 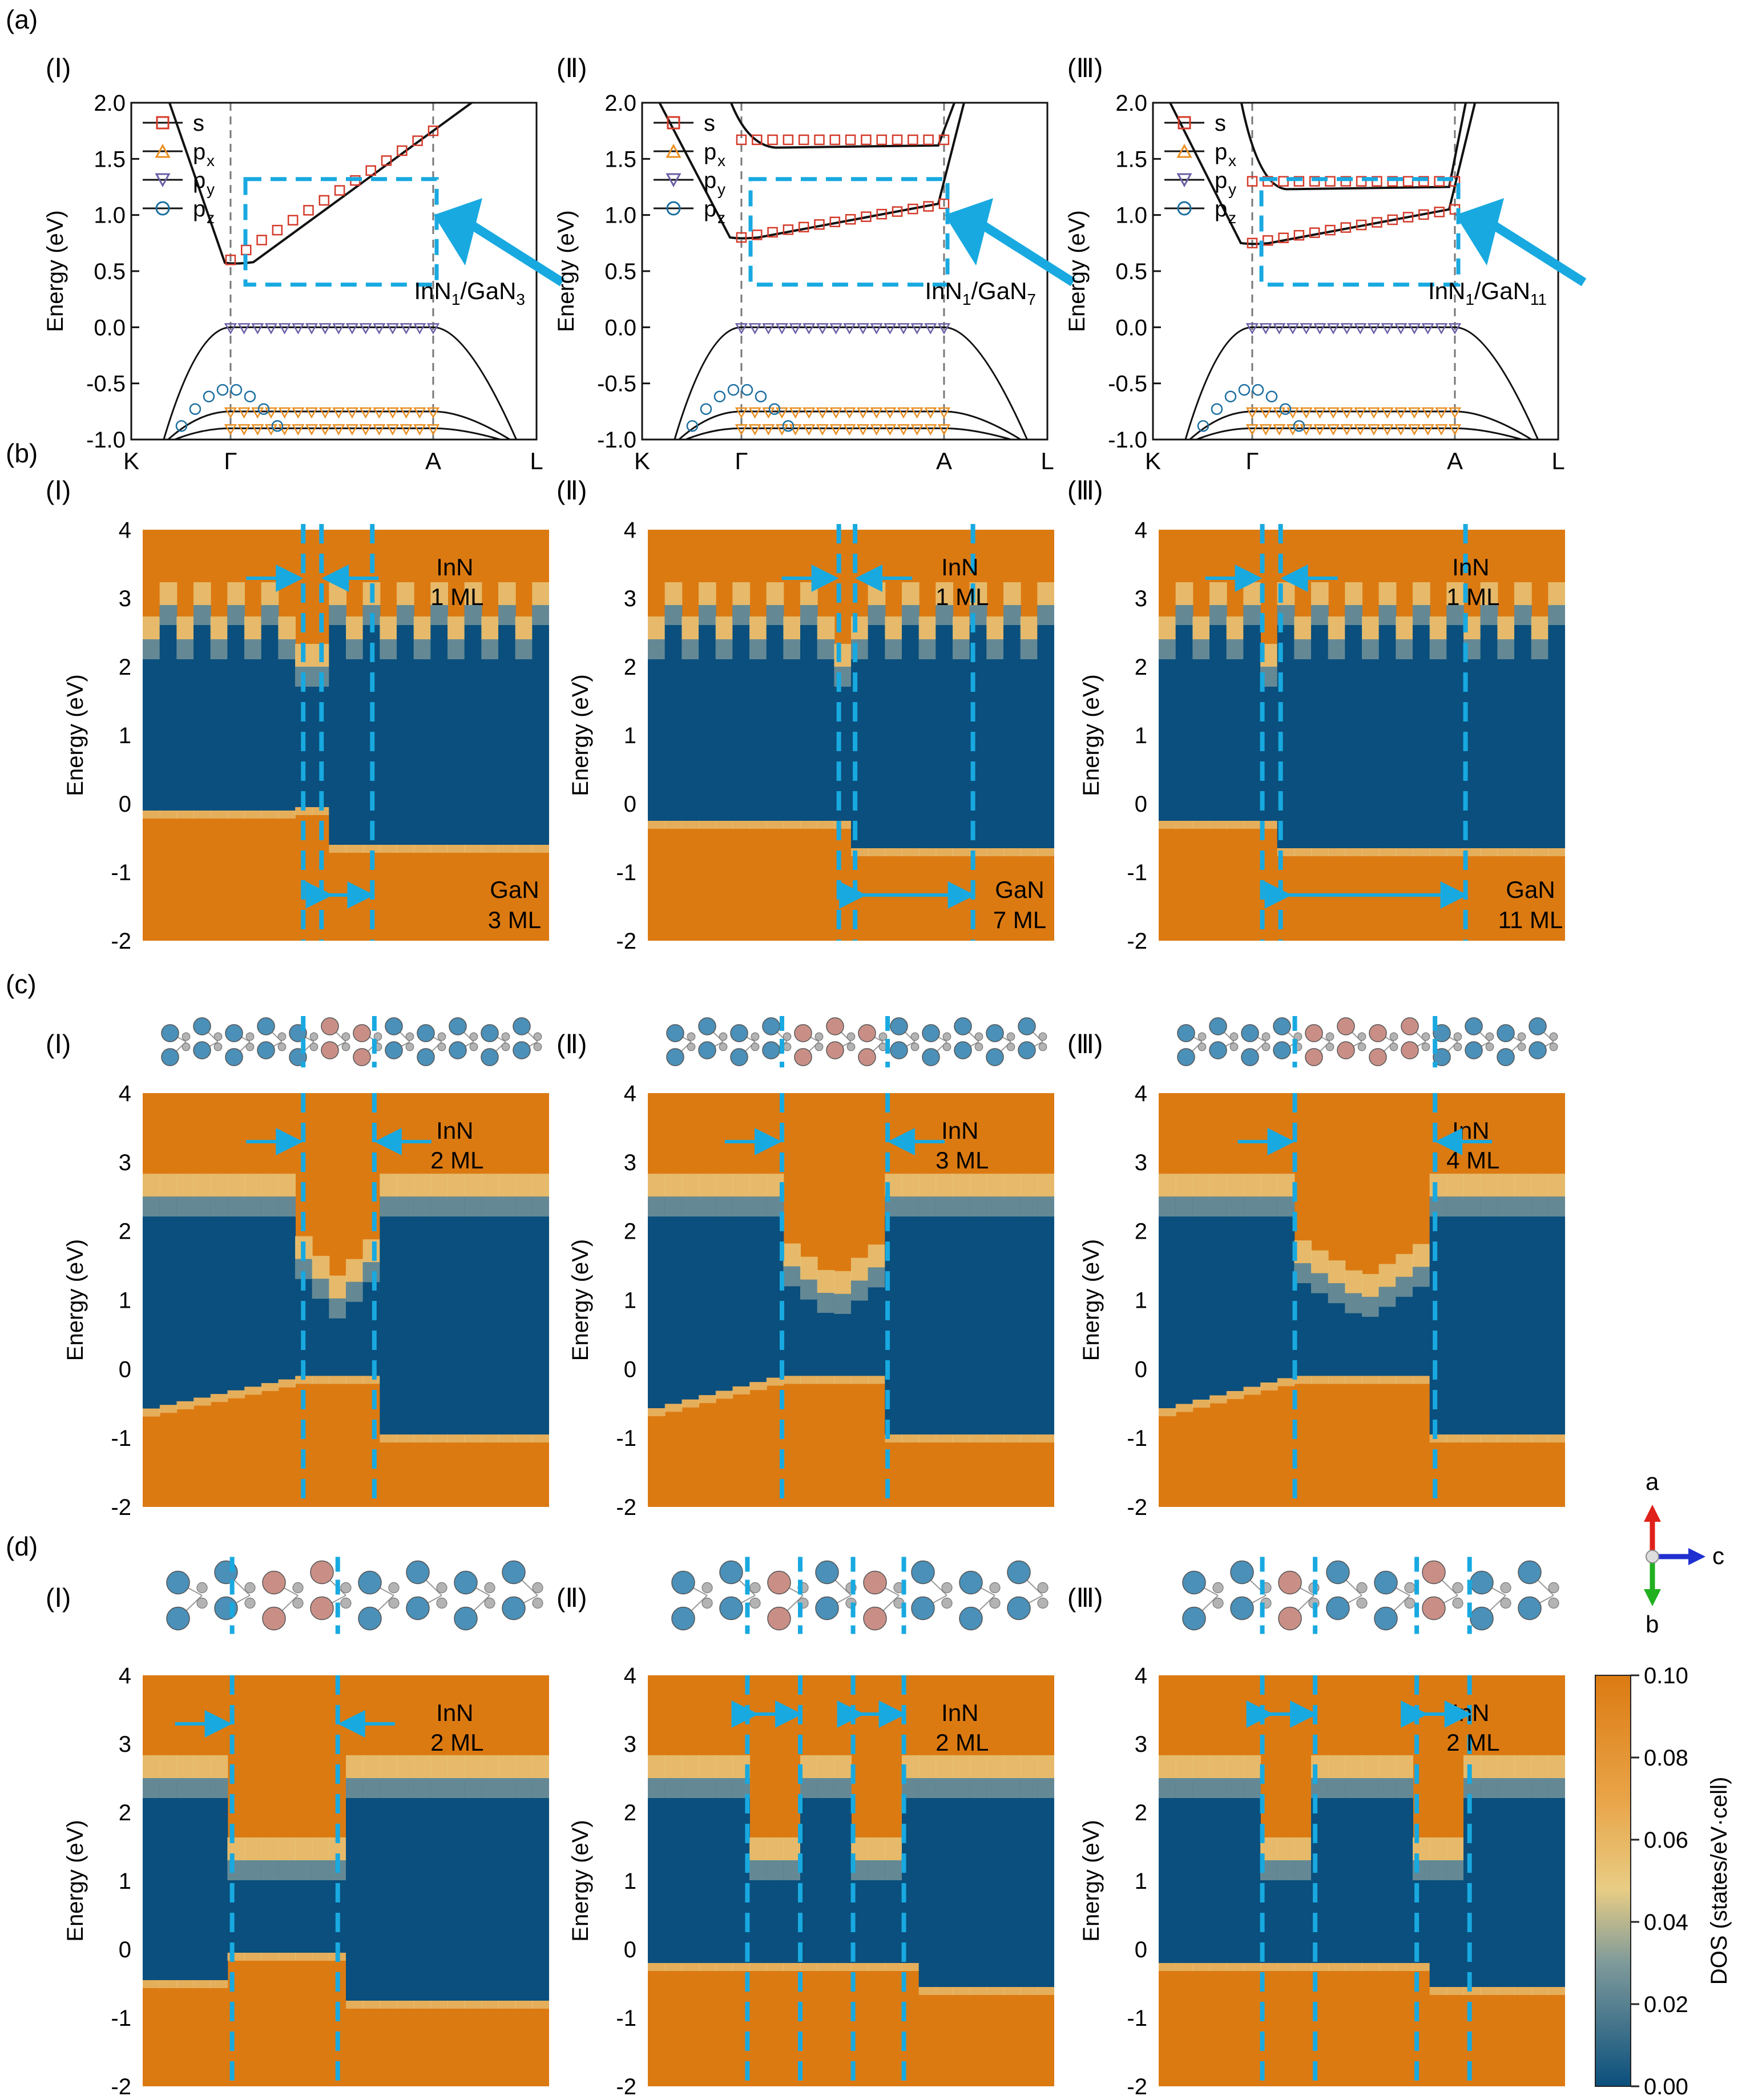 I want to click on ytick-label: -2, so click(x=121, y=2086).